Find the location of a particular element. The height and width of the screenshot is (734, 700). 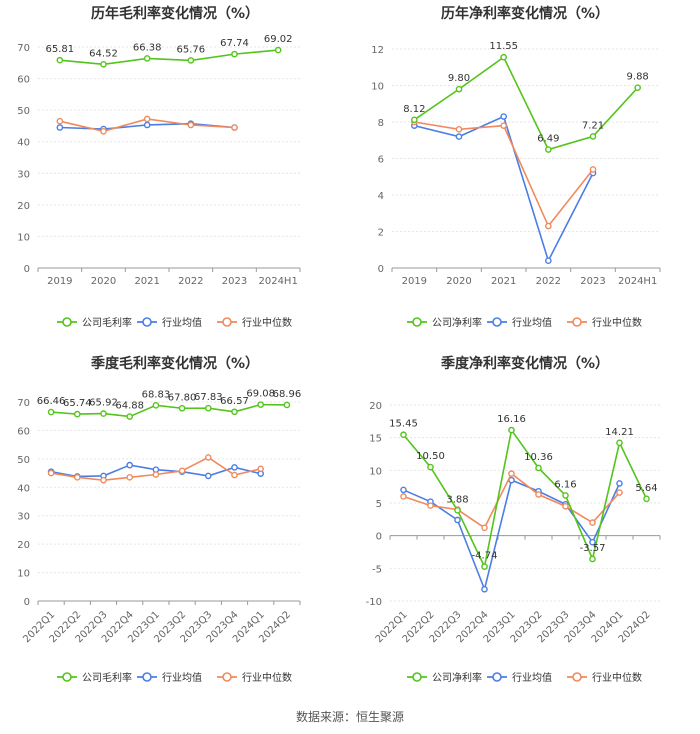

data-label: 69.08 is located at coordinates (260, 394).